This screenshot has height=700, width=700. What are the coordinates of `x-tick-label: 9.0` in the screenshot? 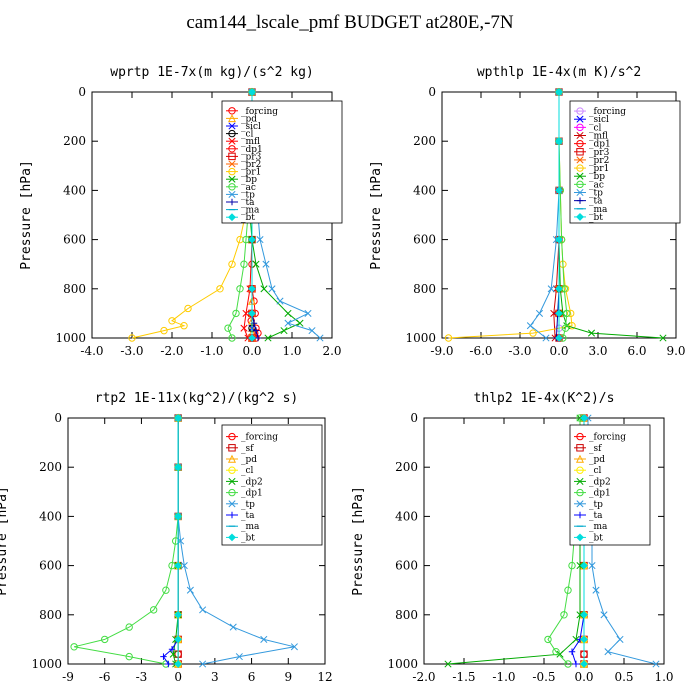 It's located at (675, 351).